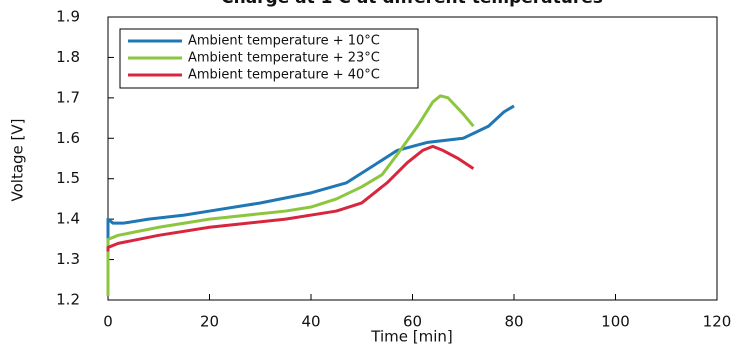 This screenshot has width=738, height=347. What do you see at coordinates (68, 57) in the screenshot?
I see `y-tick-label: 1.8` at bounding box center [68, 57].